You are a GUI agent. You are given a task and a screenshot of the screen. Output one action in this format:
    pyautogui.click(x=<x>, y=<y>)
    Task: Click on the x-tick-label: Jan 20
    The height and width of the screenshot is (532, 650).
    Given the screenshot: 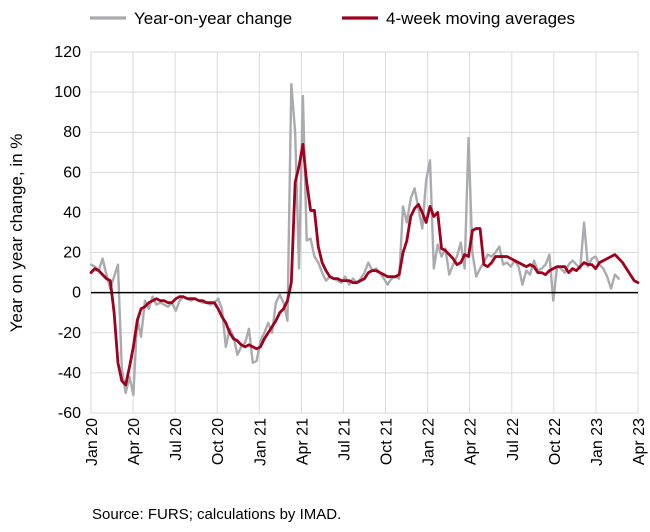 What is the action you would take?
    pyautogui.click(x=92, y=442)
    